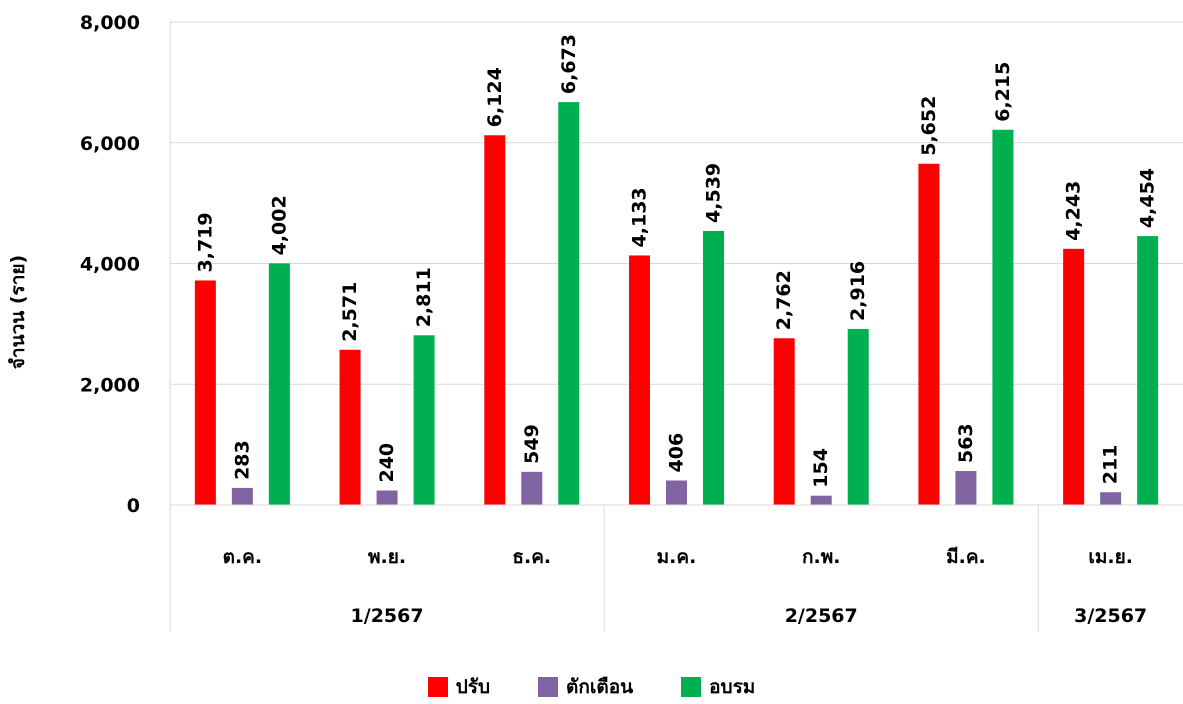  I want to click on category-label: เม.ย., so click(1110, 557).